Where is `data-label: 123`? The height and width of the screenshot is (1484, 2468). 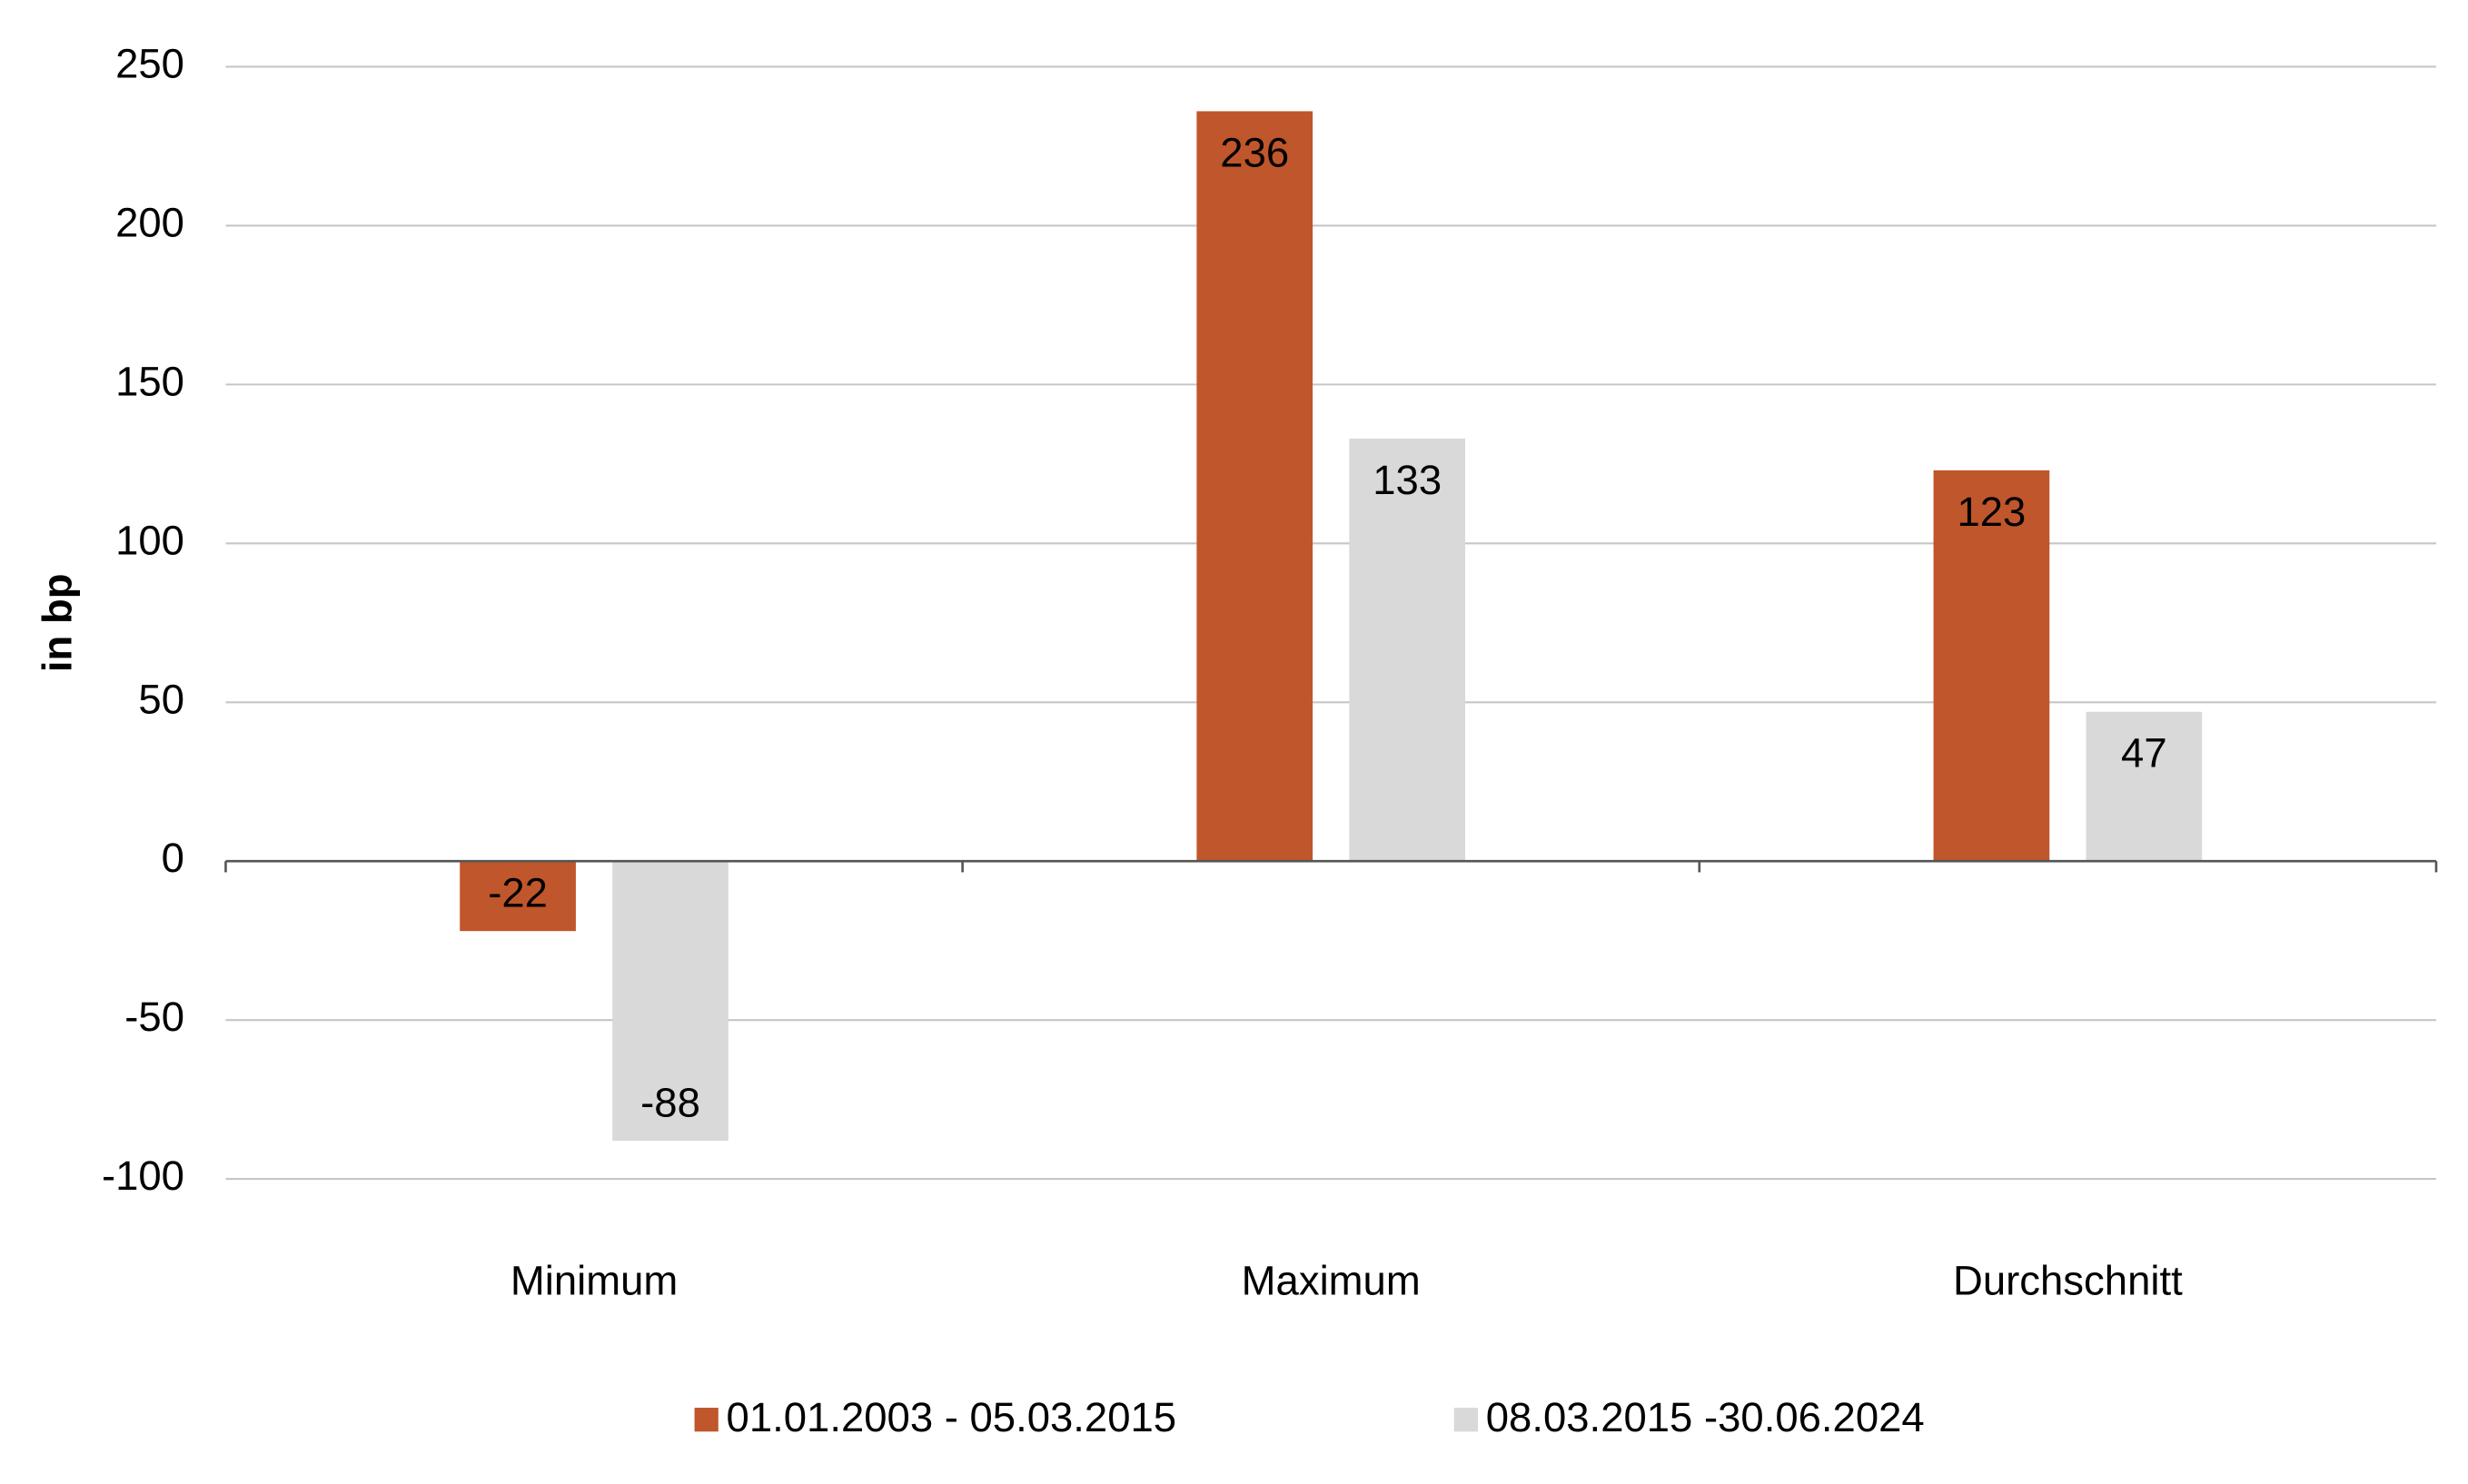 data-label: 123 is located at coordinates (1991, 512).